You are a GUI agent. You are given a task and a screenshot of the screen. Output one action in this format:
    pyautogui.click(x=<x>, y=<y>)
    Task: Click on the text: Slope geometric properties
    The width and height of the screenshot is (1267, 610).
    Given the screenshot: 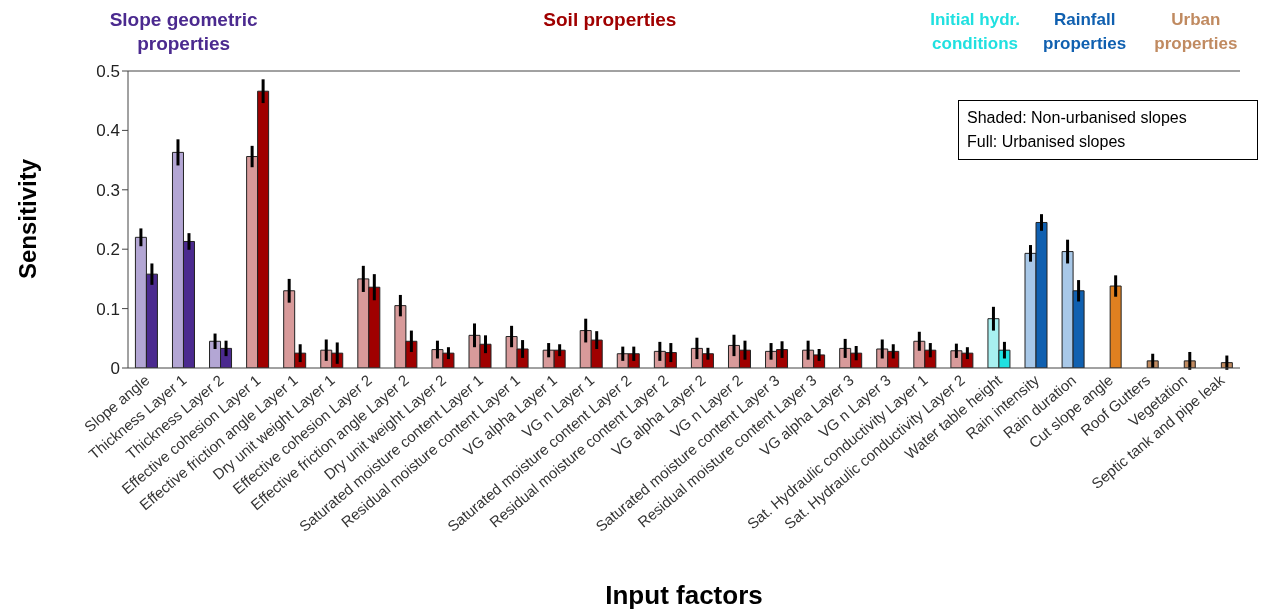 What is the action you would take?
    pyautogui.click(x=183, y=32)
    